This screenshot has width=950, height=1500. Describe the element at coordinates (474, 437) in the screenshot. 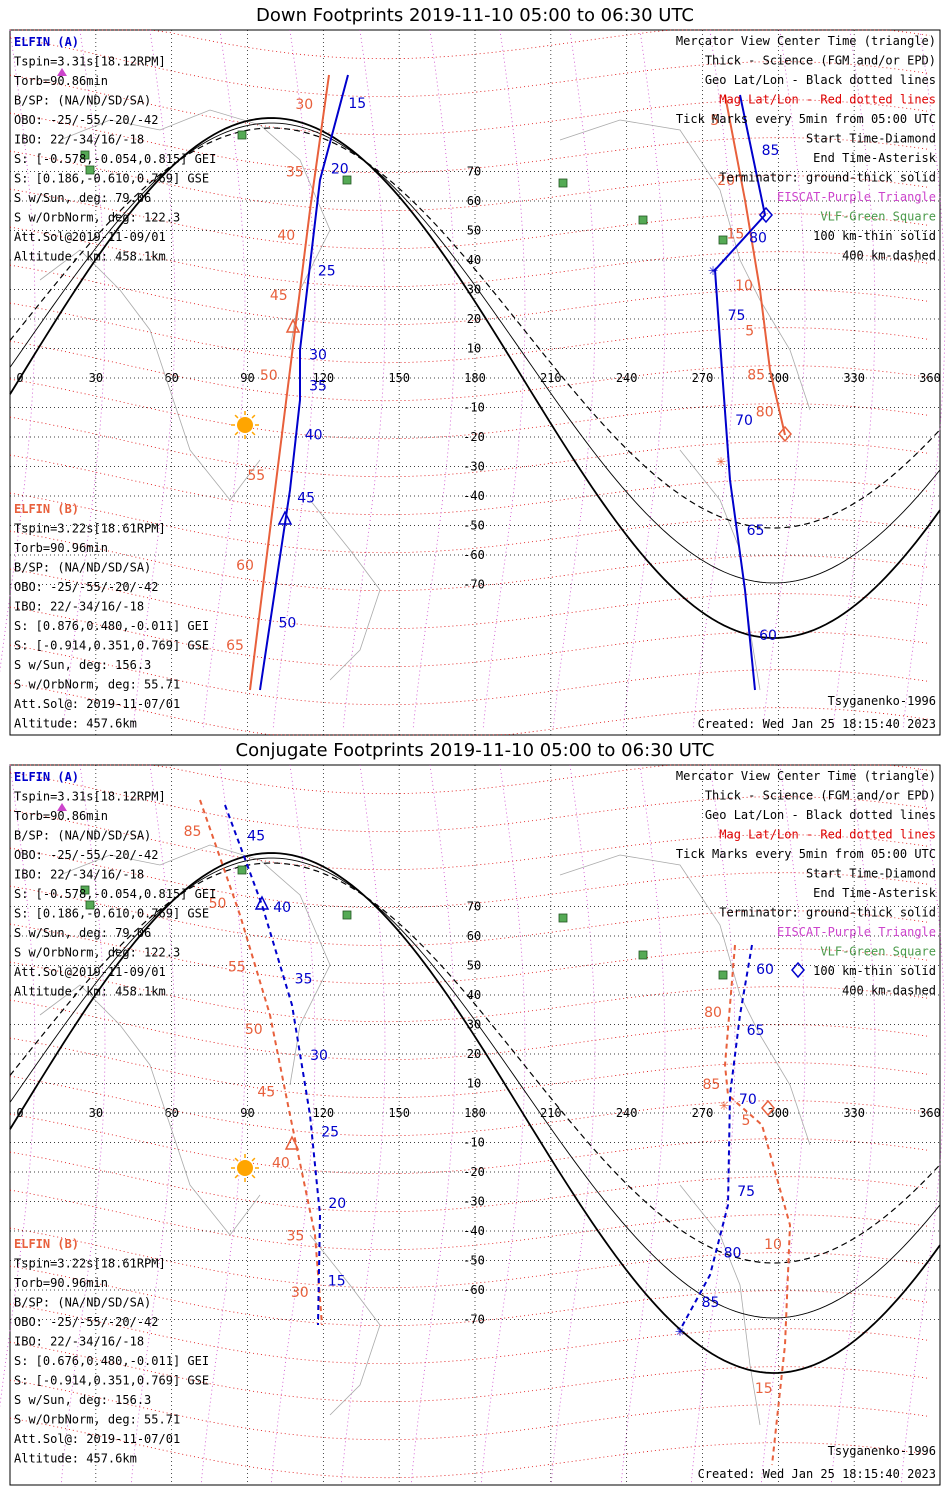

I see `lat-tick-label: -20` at that location.